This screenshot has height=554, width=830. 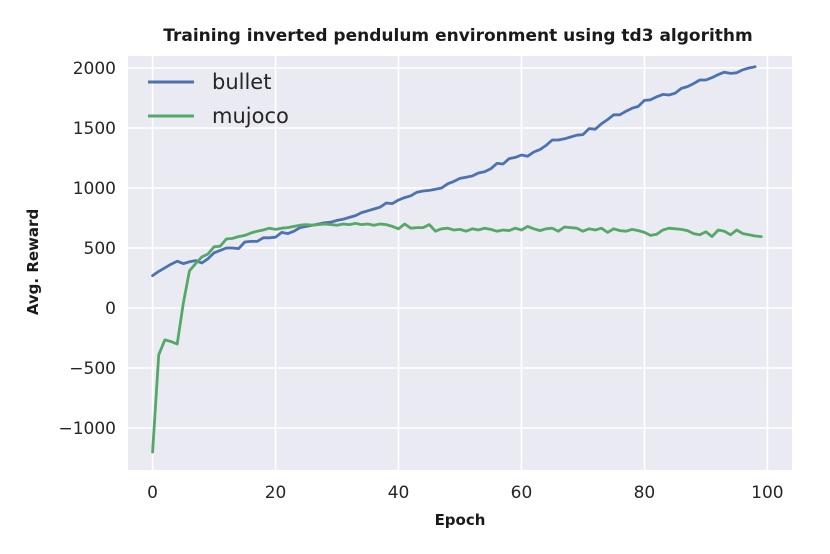 I want to click on y-tick-label: −500, so click(x=92, y=369).